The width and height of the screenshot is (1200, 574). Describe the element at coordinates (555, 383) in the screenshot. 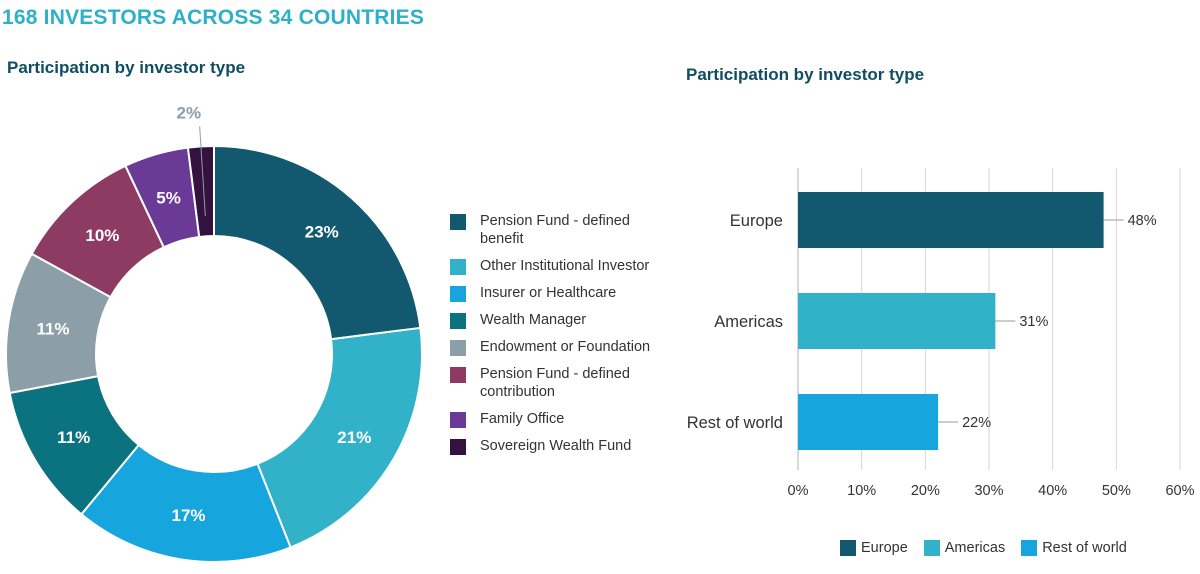

I see `legend-label: Pension Fund - defined contribution` at that location.